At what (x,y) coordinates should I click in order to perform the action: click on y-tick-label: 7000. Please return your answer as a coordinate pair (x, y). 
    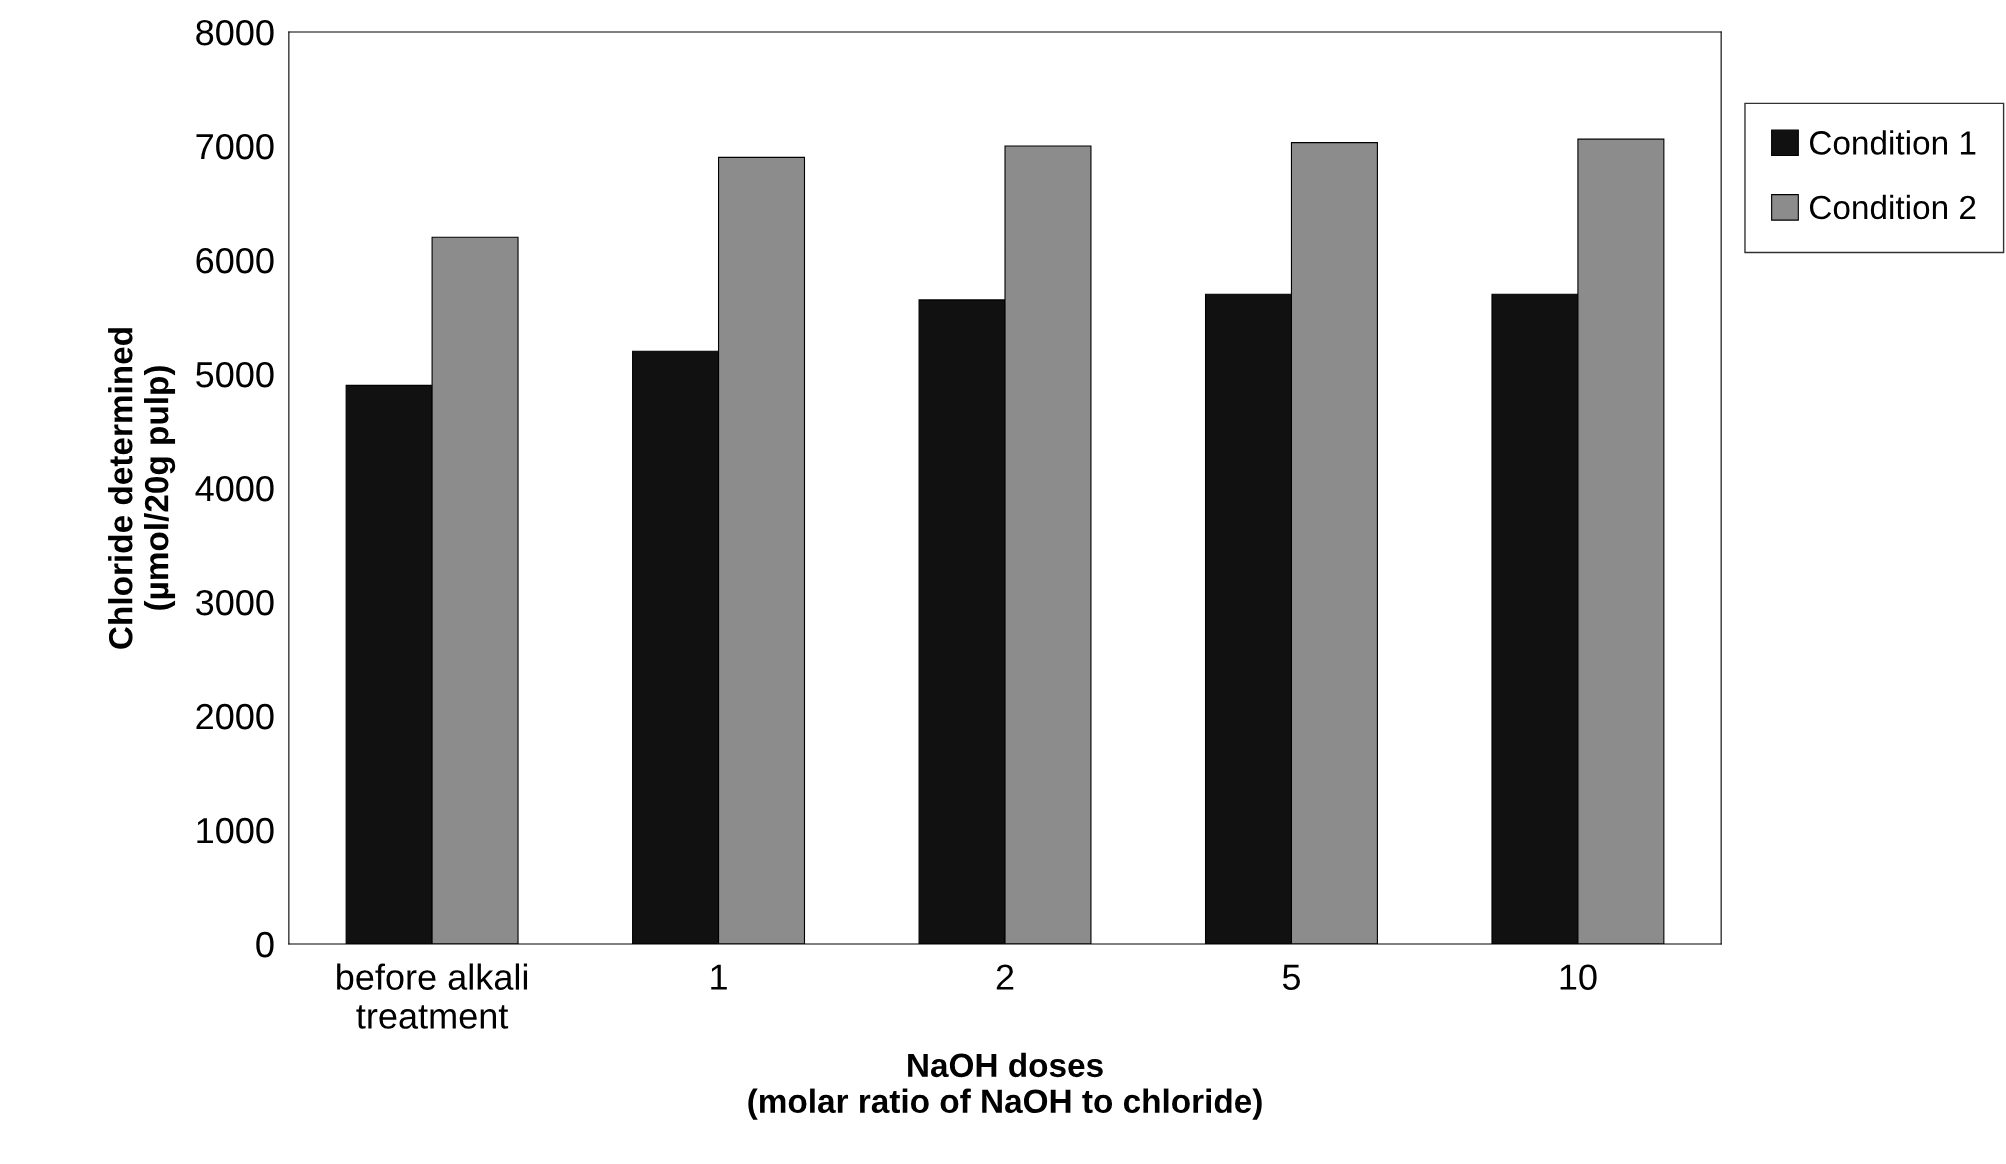
    Looking at the image, I should click on (235, 146).